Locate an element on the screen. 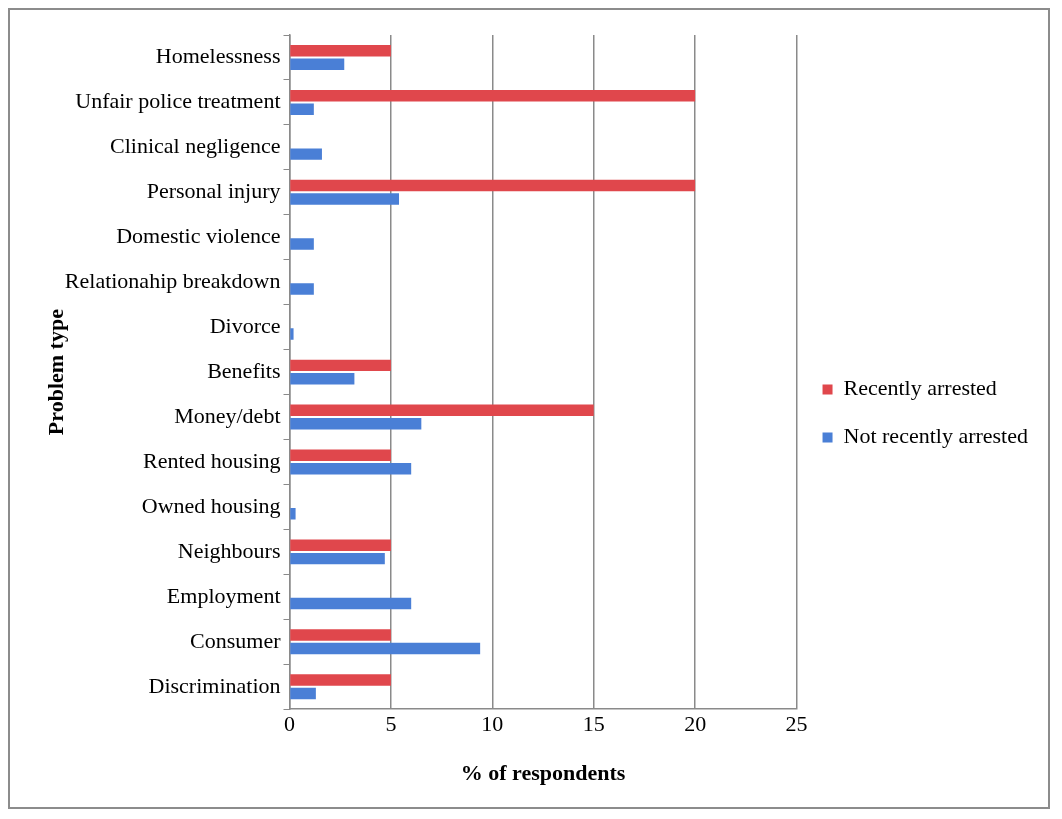 Image resolution: width=1062 pixels, height=819 pixels. y-tick-label: Discrimination is located at coordinates (214, 685).